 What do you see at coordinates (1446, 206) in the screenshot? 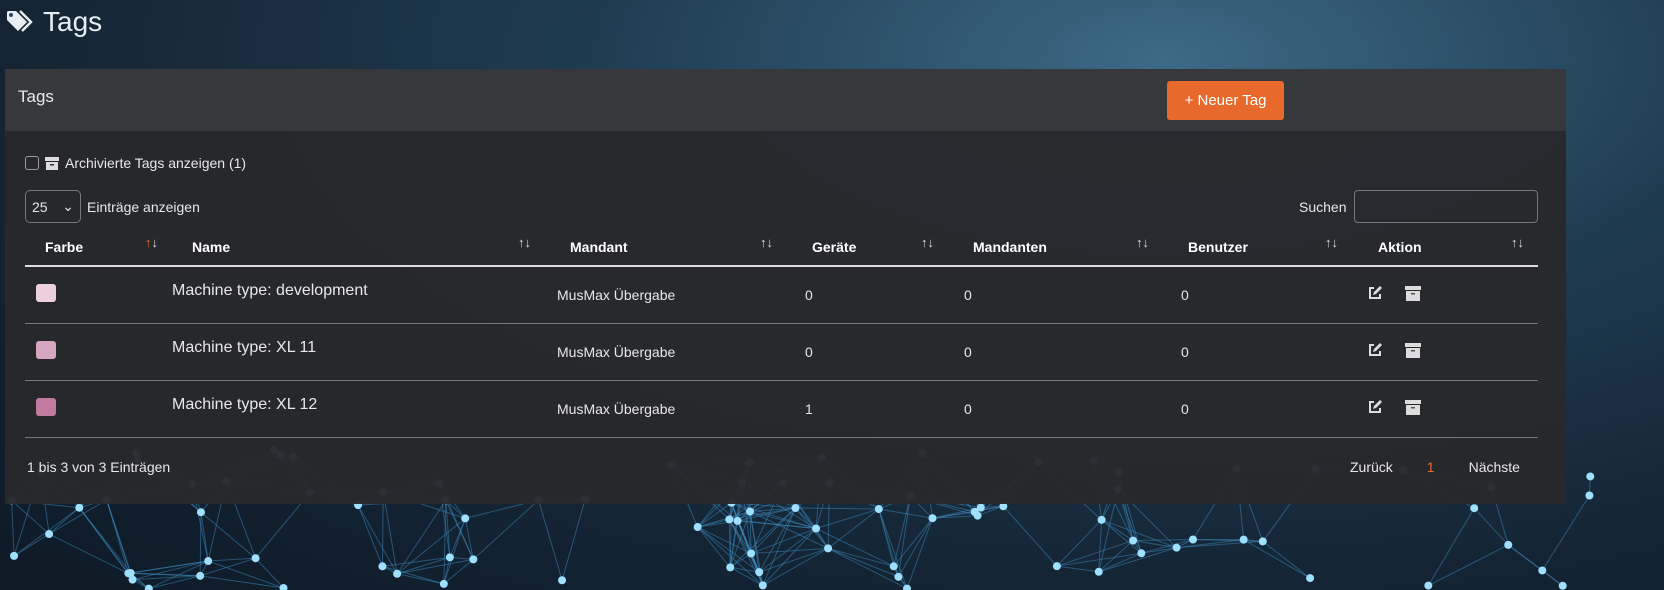
I see `search-input` at bounding box center [1446, 206].